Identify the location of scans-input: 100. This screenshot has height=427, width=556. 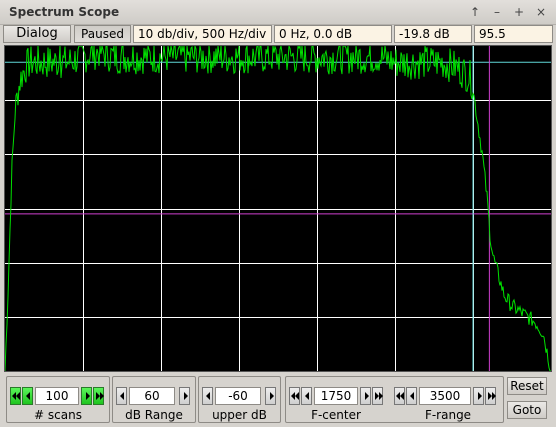
(57, 396).